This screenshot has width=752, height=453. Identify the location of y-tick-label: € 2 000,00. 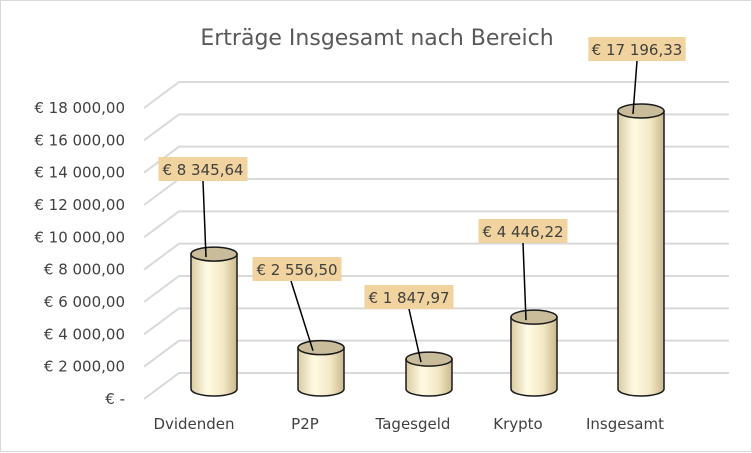
(84, 367).